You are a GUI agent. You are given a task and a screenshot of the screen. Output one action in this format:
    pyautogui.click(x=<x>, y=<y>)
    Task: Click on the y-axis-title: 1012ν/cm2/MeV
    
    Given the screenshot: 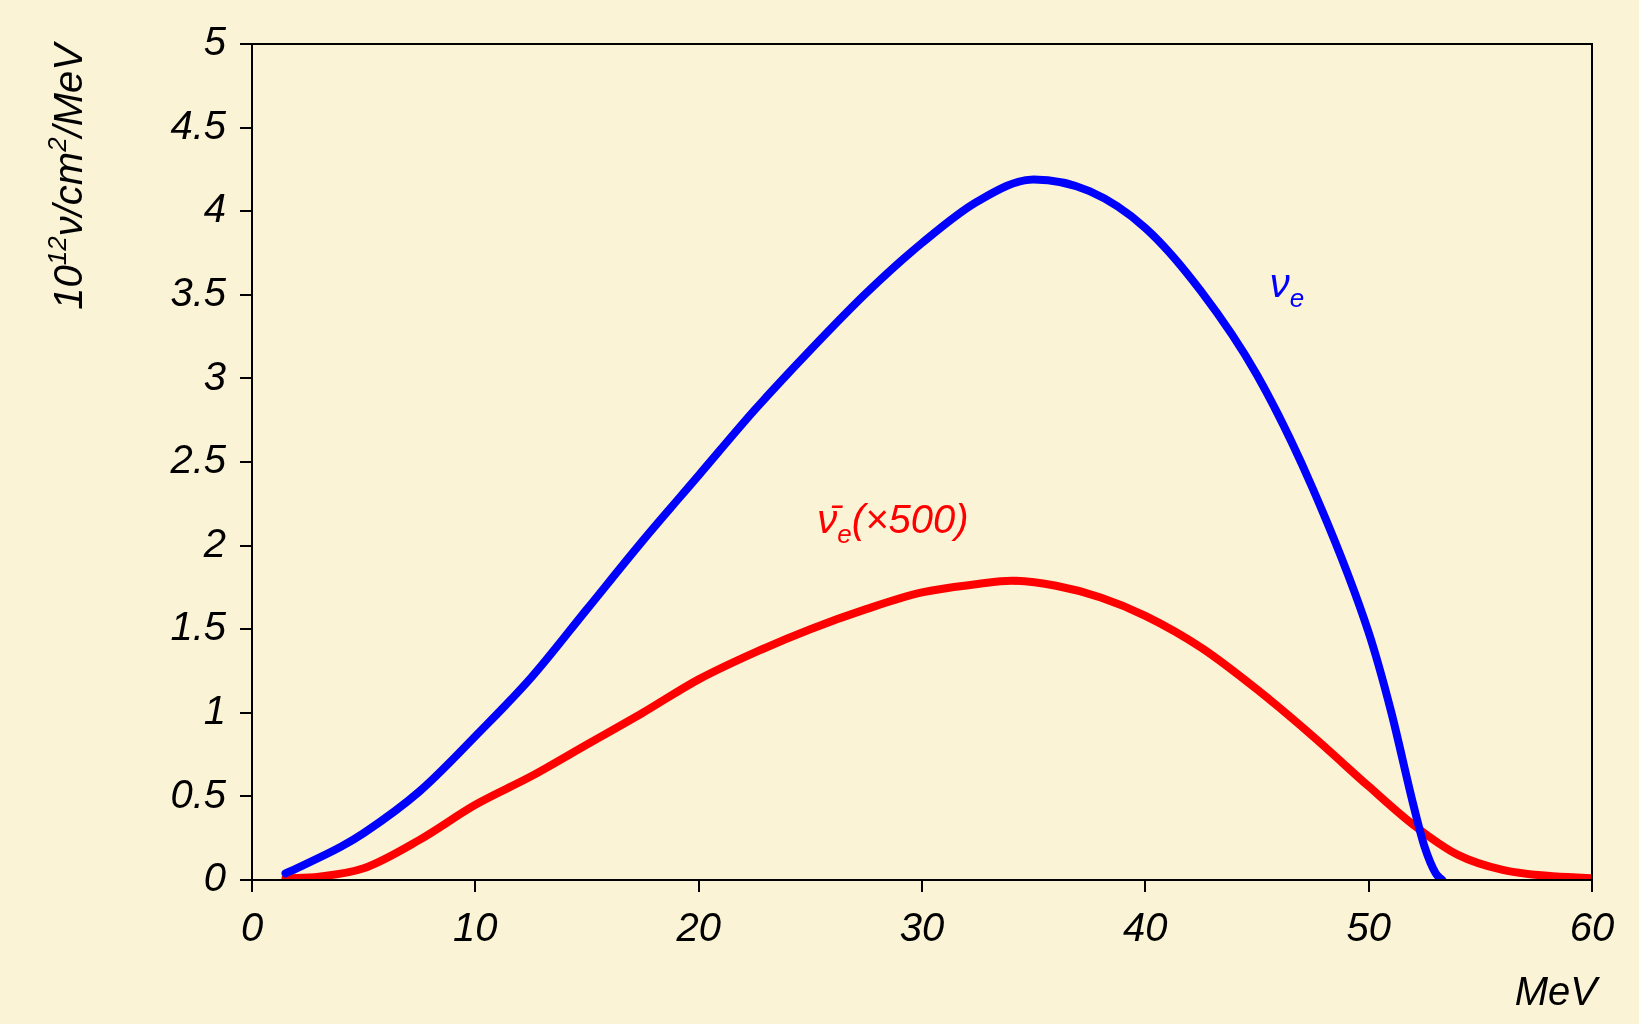 What is the action you would take?
    pyautogui.click(x=66, y=175)
    